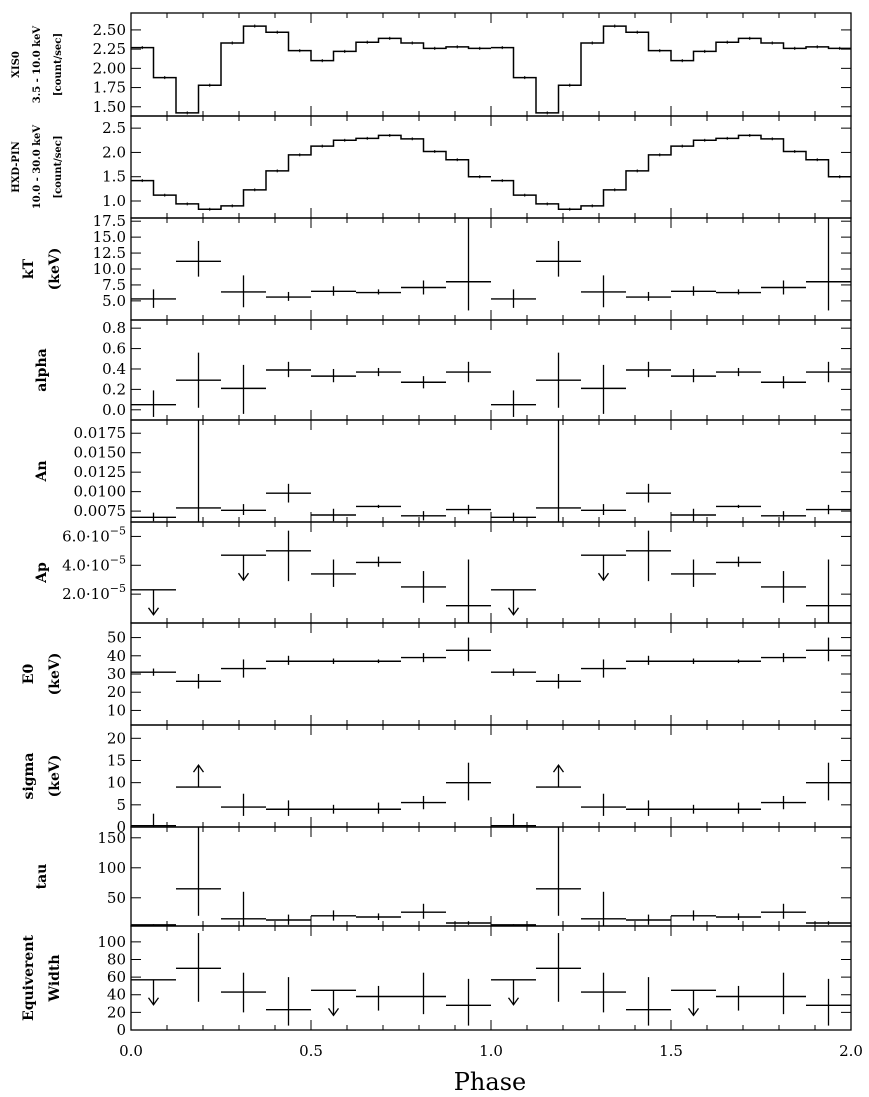  What do you see at coordinates (16, 167) in the screenshot?
I see `y-axis-label: HXD-PIN` at bounding box center [16, 167].